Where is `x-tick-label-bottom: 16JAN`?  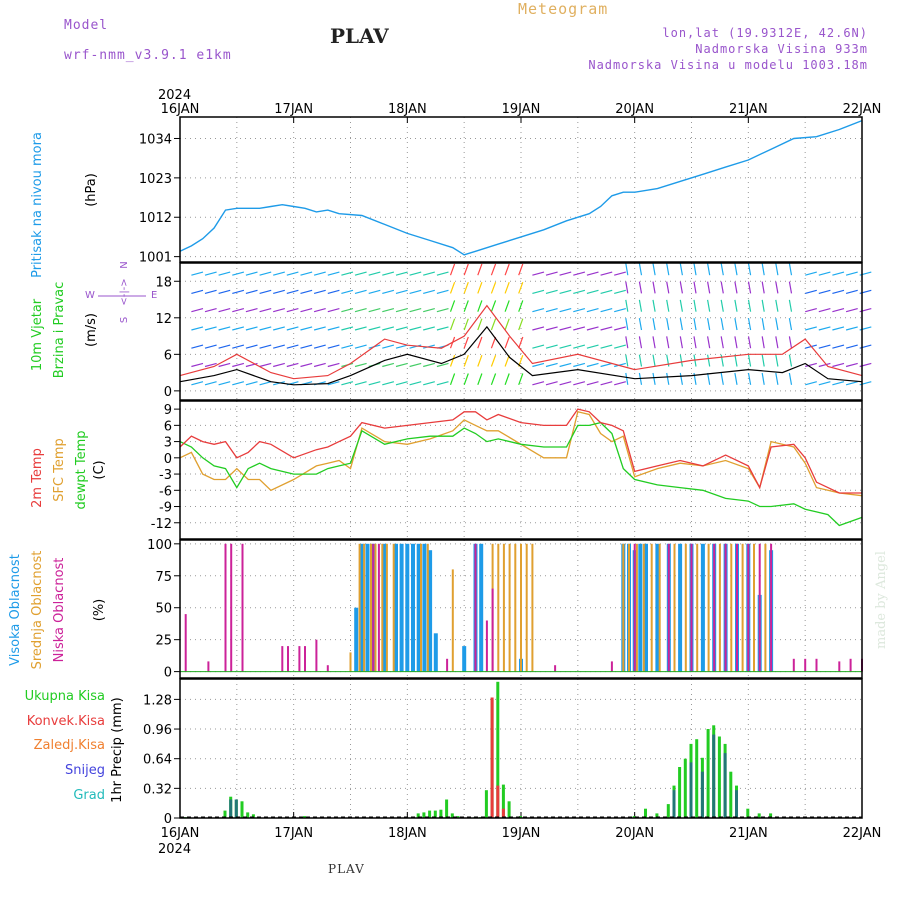
x-tick-label-bottom: 16JAN is located at coordinates (180, 833).